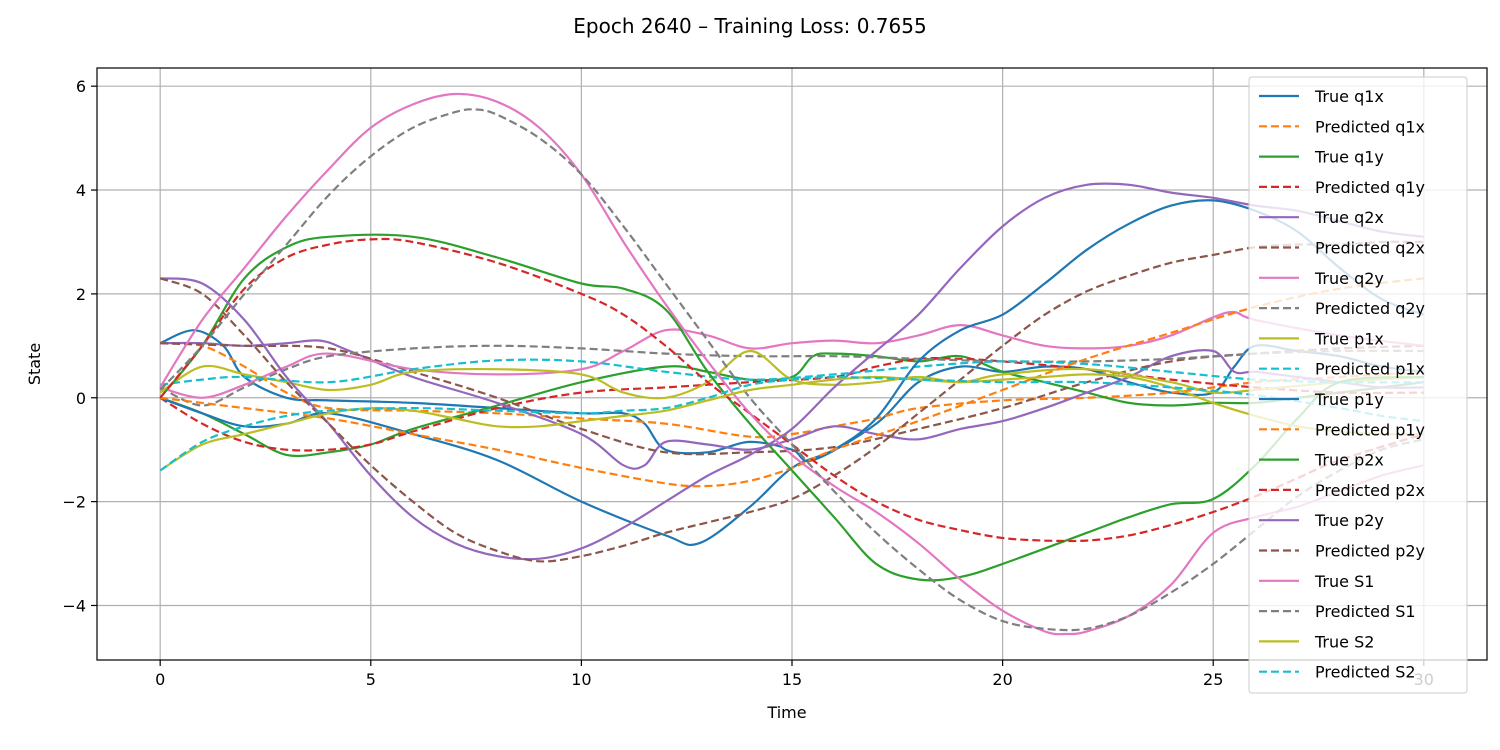 This screenshot has height=750, width=1500. Describe the element at coordinates (1370, 126) in the screenshot. I see `legend-label-predicted-q1x: Predicted q1x` at that location.